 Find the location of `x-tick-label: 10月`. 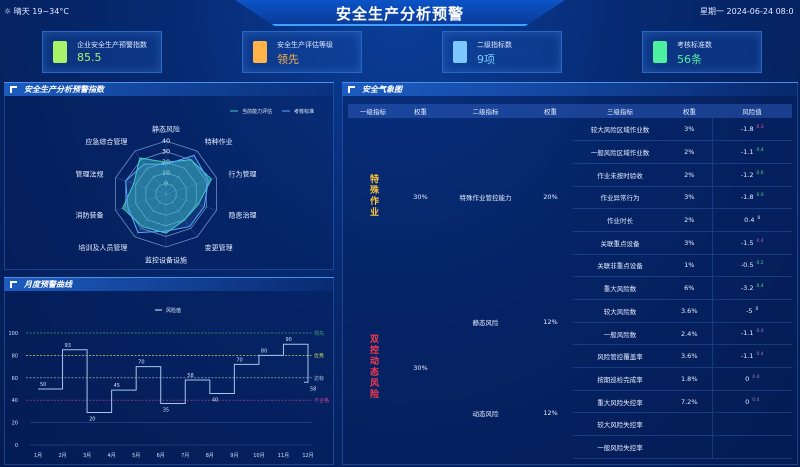

x-tick-label: 10月 is located at coordinates (258, 456).